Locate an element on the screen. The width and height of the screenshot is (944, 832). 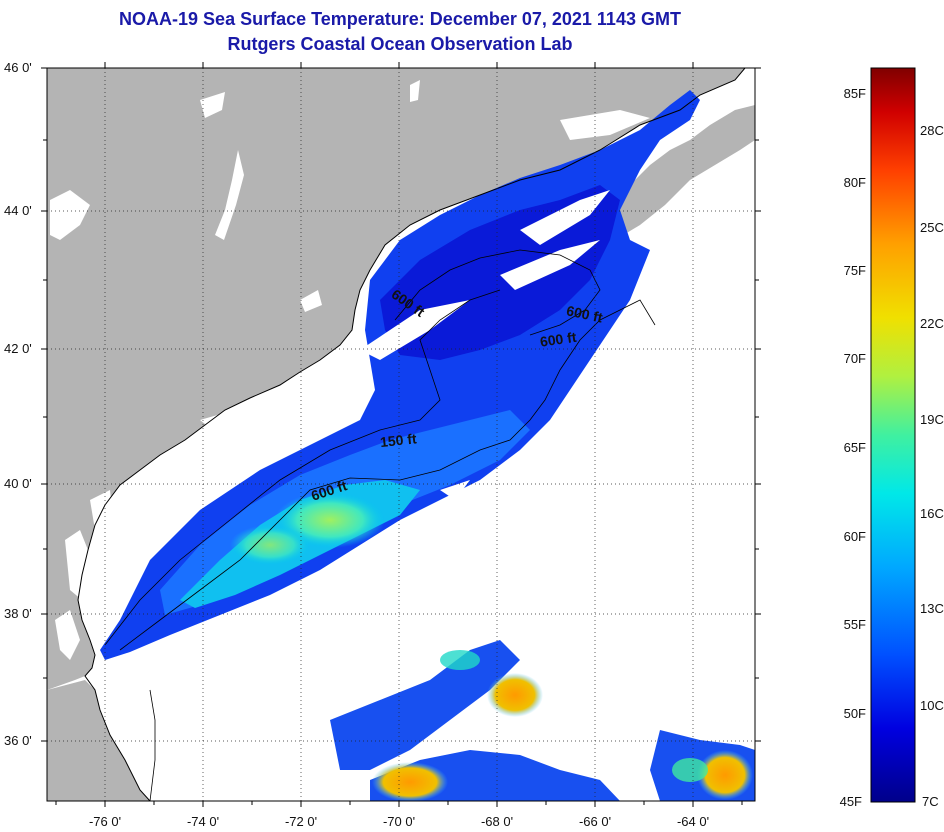
colorbar-c-label: 25C is located at coordinates (932, 227).